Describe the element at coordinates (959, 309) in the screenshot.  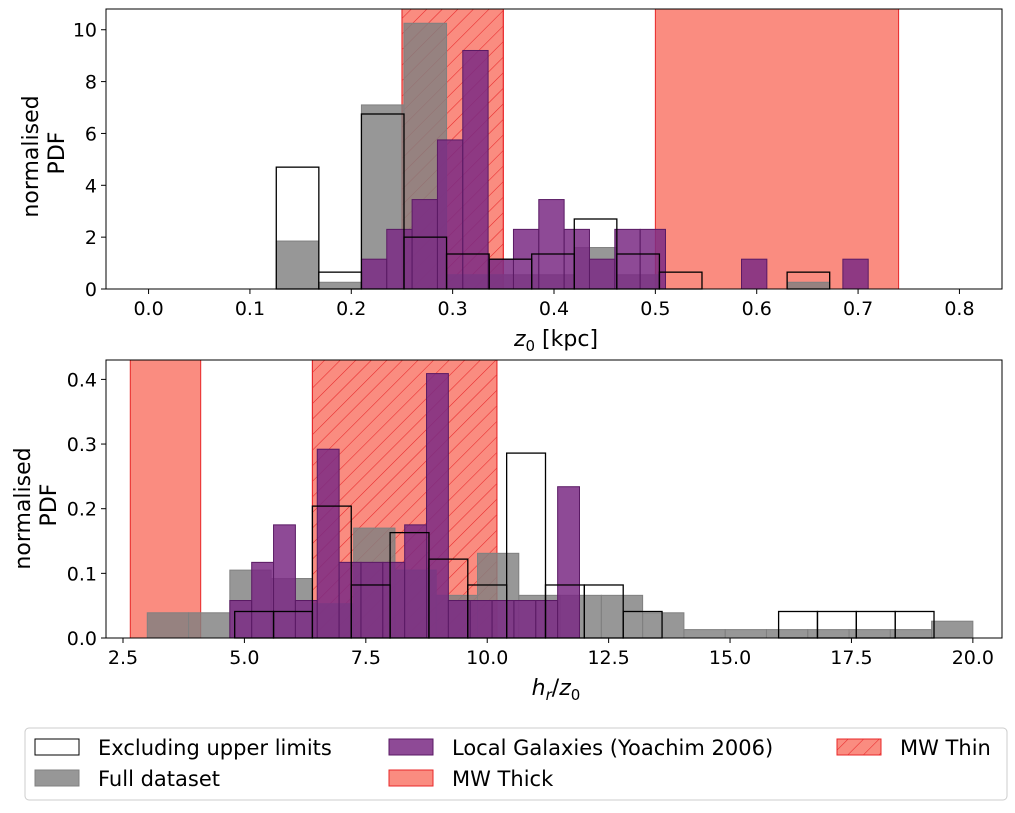
I see `top-xtick-label: 0.8` at that location.